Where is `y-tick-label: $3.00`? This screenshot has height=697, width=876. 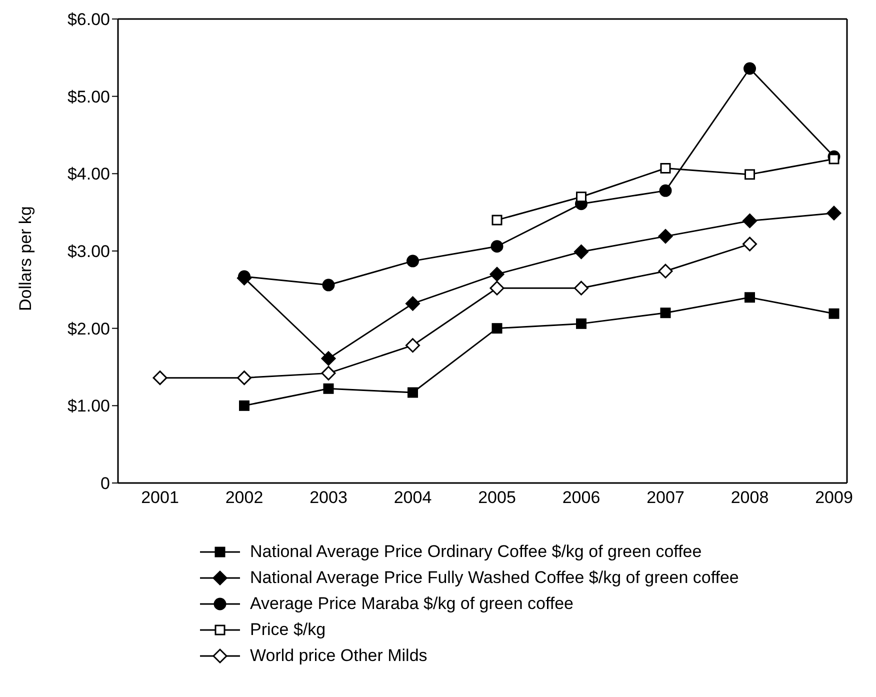
y-tick-label: $3.00 is located at coordinates (88, 252).